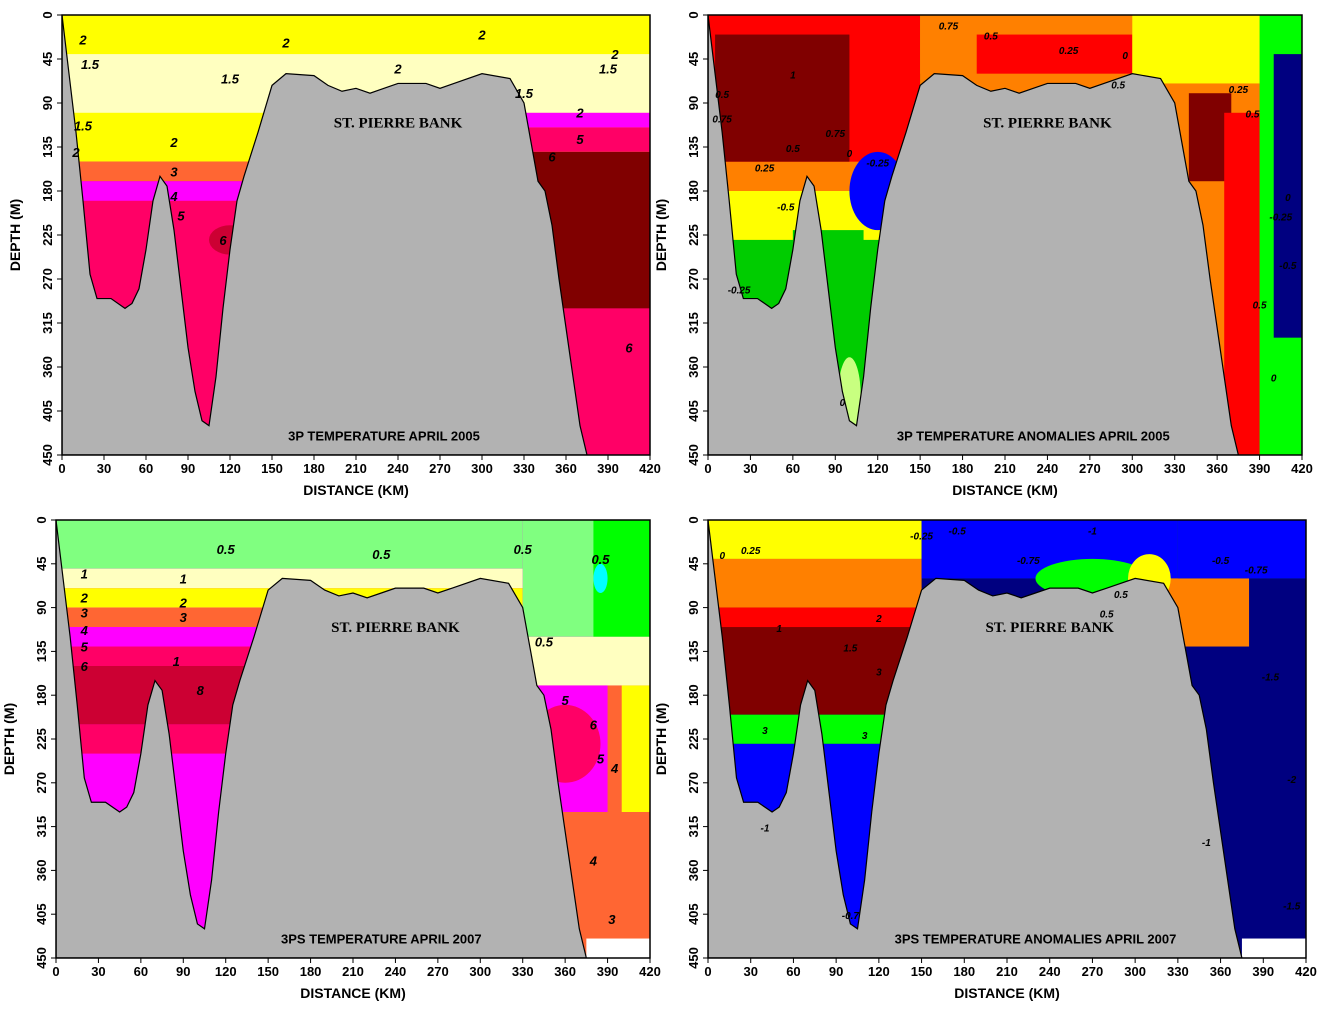 This screenshot has height=1024, width=1333. I want to click on contour-label: -0.7, so click(851, 916).